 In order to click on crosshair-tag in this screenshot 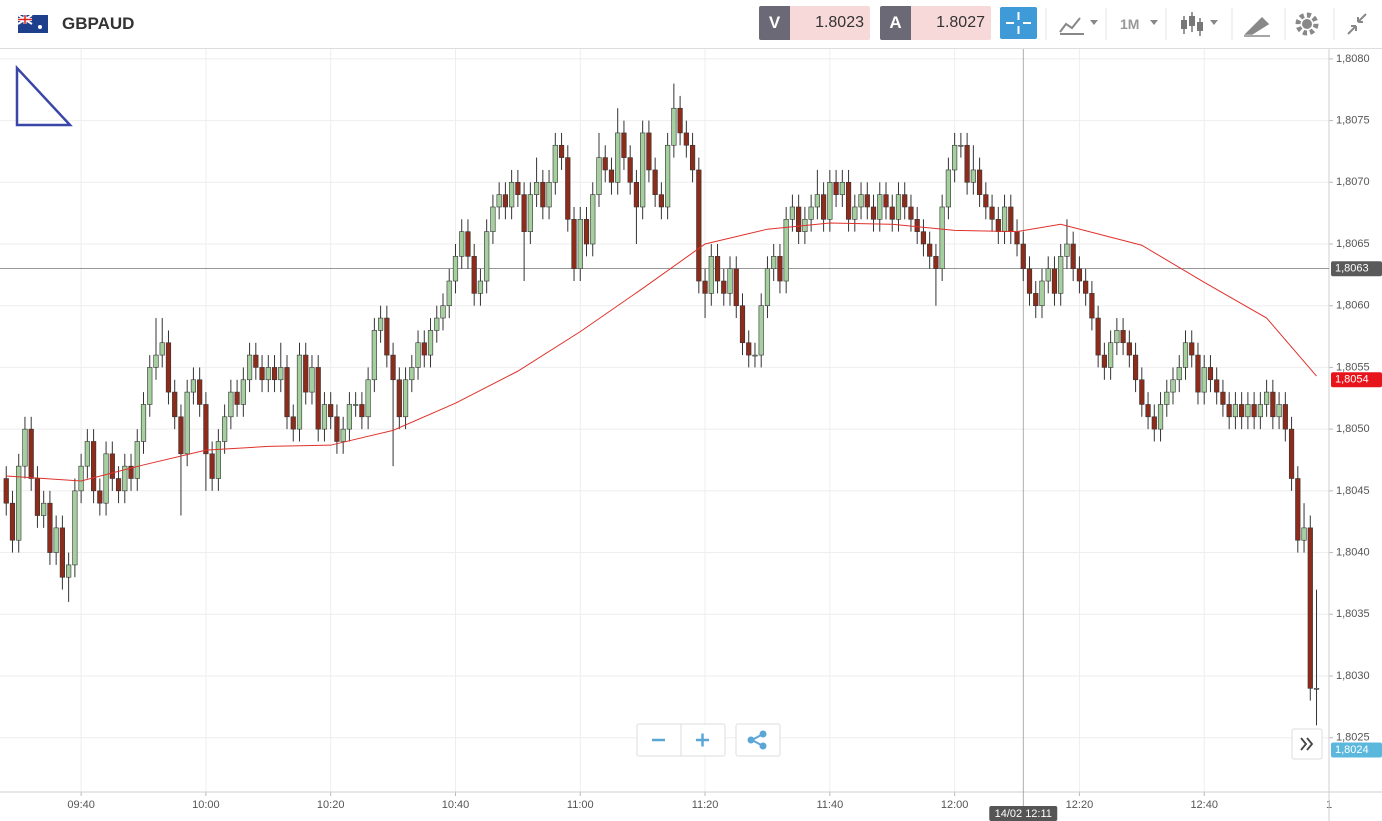, I will do `click(1023, 813)`.